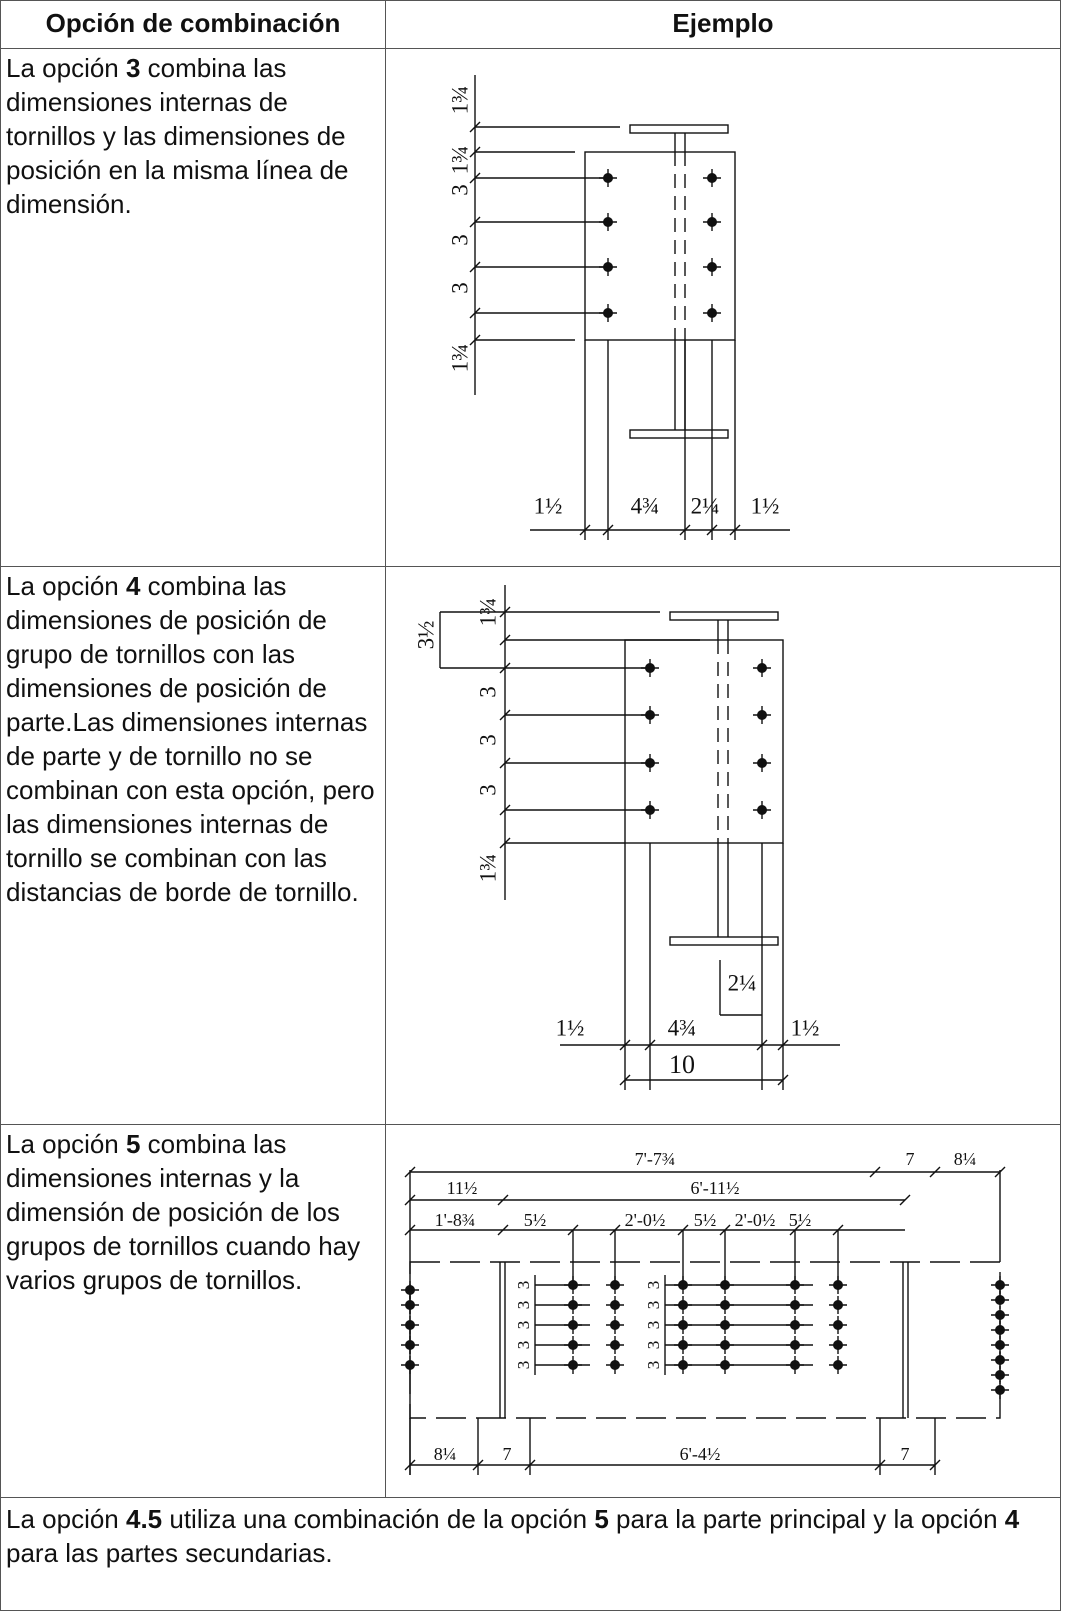 This screenshot has width=1076, height=1611. I want to click on dimension-label: 6'-4½, so click(700, 1454).